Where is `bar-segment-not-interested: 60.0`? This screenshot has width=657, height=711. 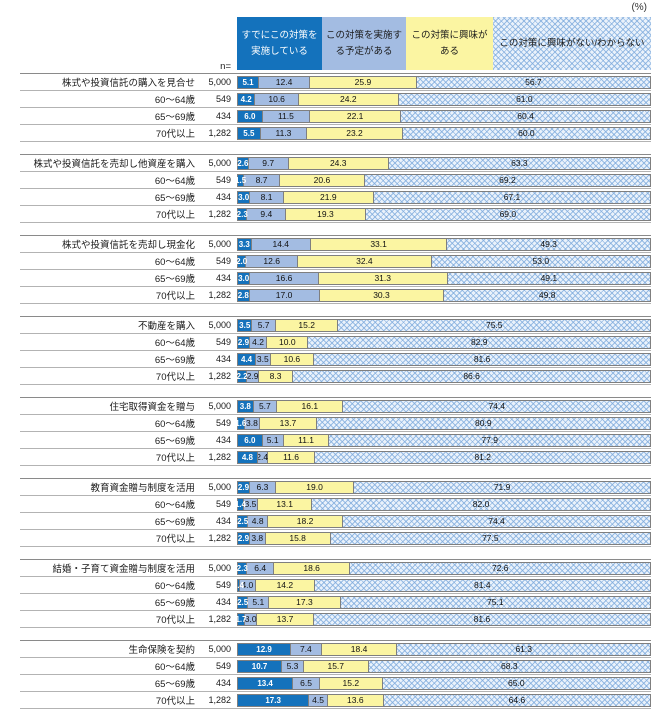 bar-segment-not-interested: 60.0 is located at coordinates (526, 133).